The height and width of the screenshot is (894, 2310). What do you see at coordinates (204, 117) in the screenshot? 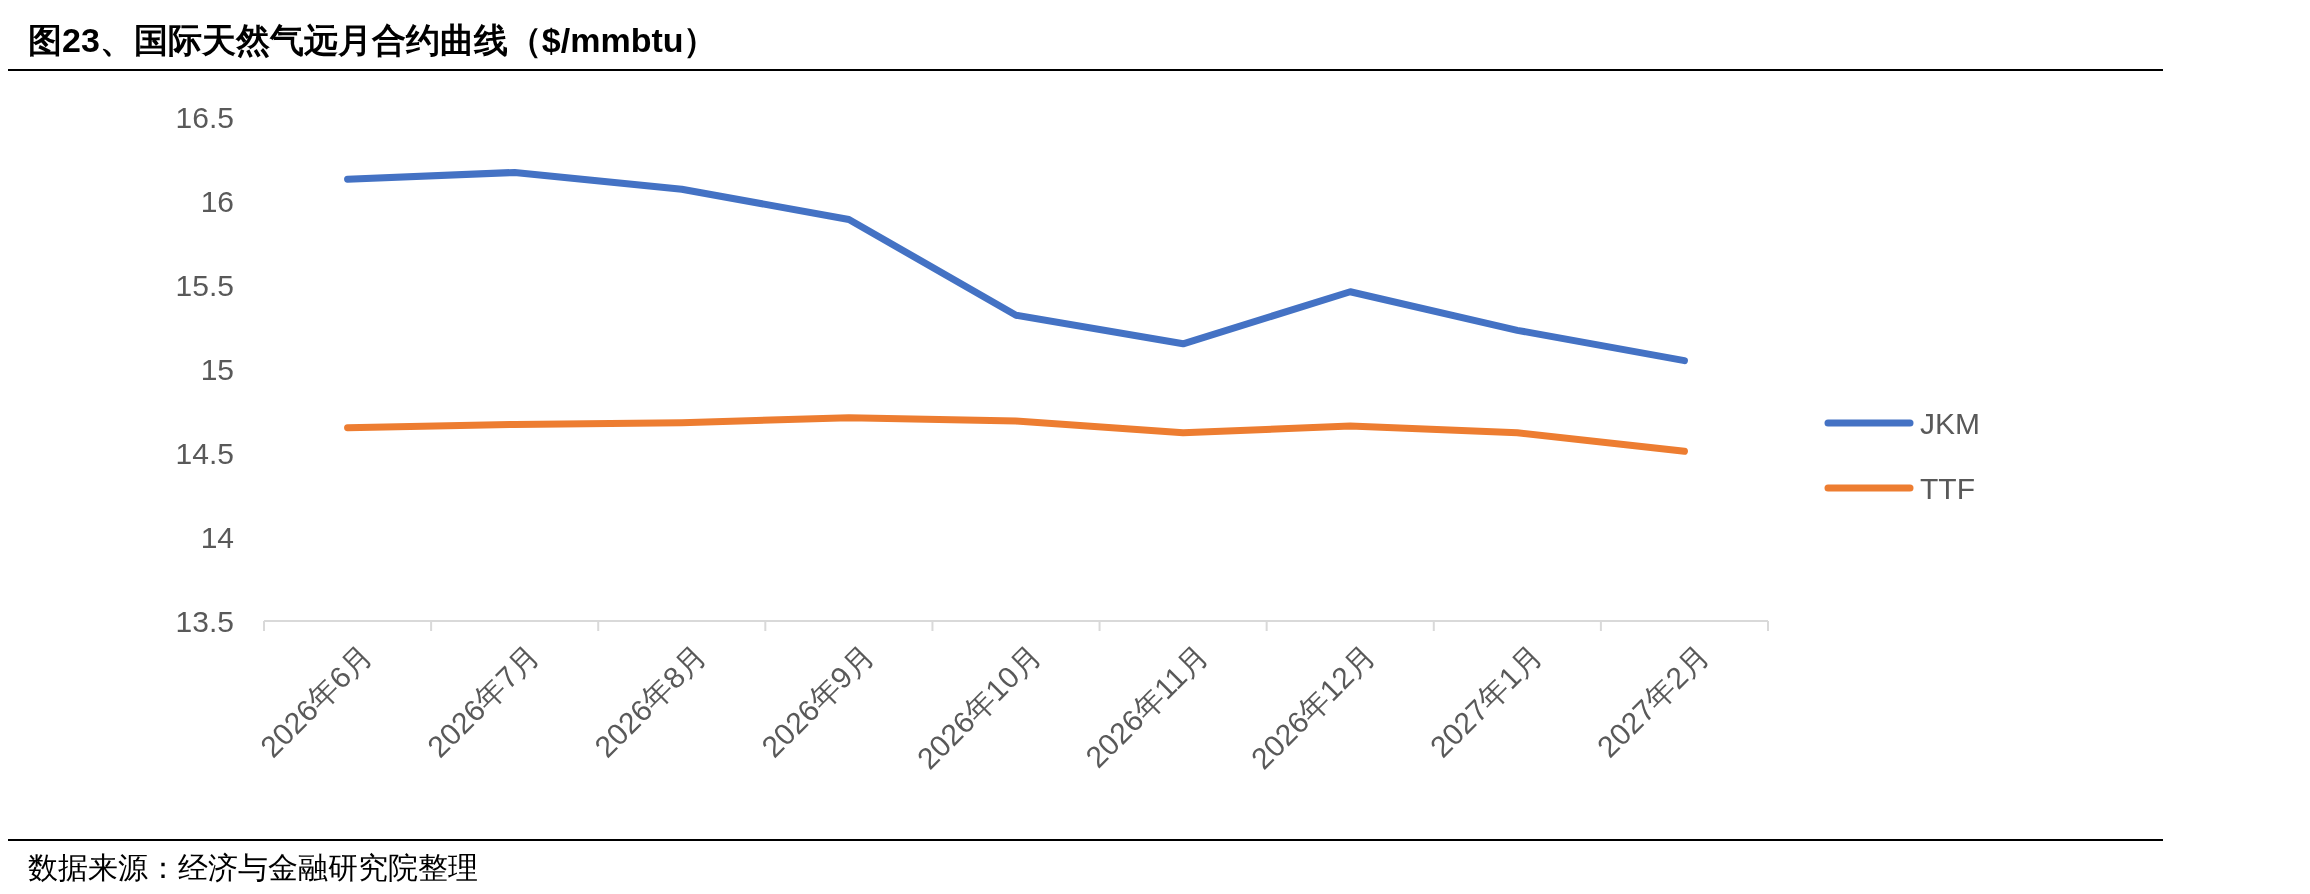
I see `y-tick-label: 16.5` at bounding box center [204, 117].